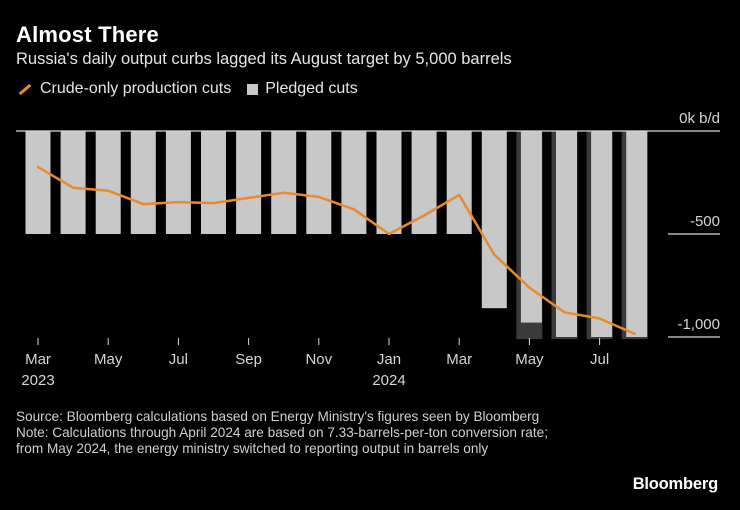 The width and height of the screenshot is (740, 510). Describe the element at coordinates (705, 221) in the screenshot. I see `y-tick-label: -500` at that location.